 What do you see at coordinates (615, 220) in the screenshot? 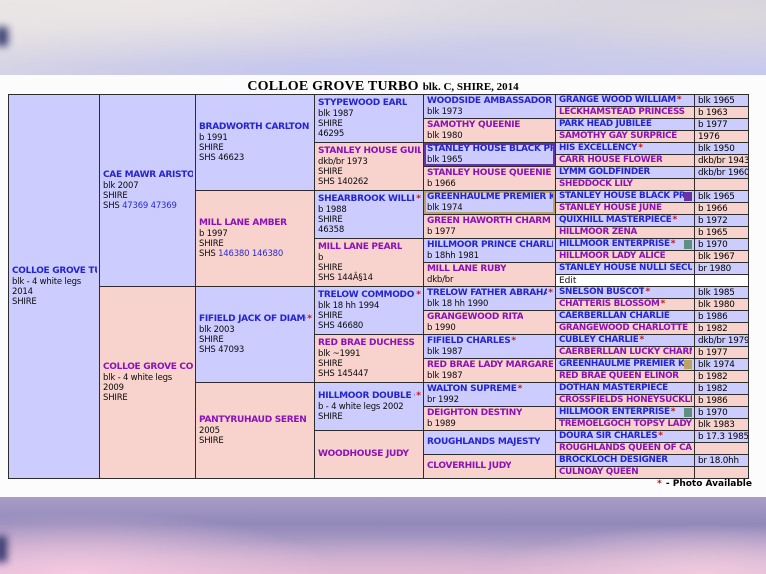
I see `horse-name-link: QUIXHILL MASTERPIECE` at bounding box center [615, 220].